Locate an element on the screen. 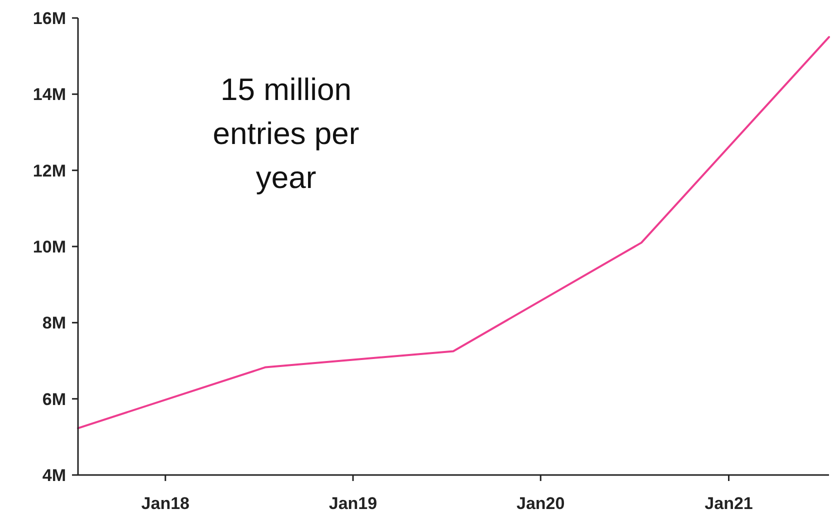 This screenshot has width=831, height=522. y-tick-label: 16M is located at coordinates (49, 18).